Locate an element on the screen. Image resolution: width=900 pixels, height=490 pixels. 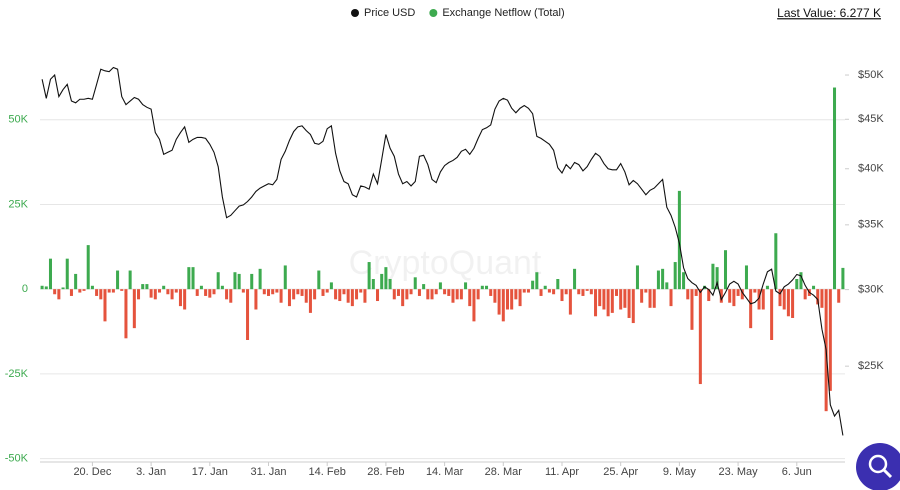
search-circle is located at coordinates (878, 466).